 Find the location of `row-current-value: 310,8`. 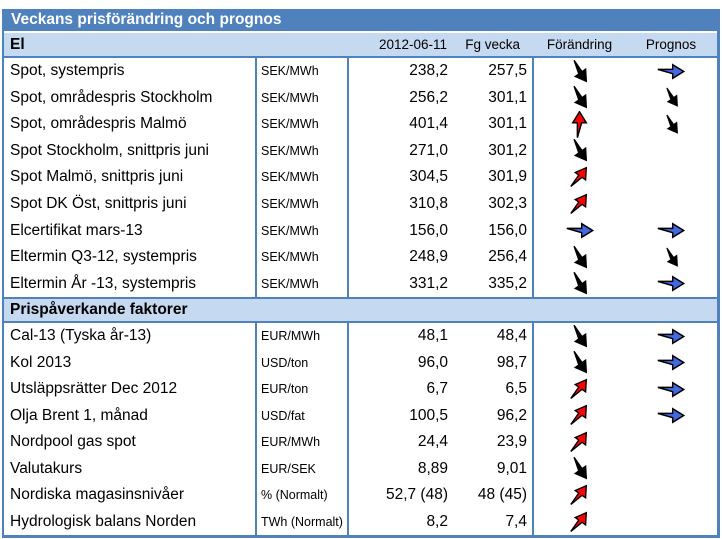

row-current-value: 310,8 is located at coordinates (428, 203).